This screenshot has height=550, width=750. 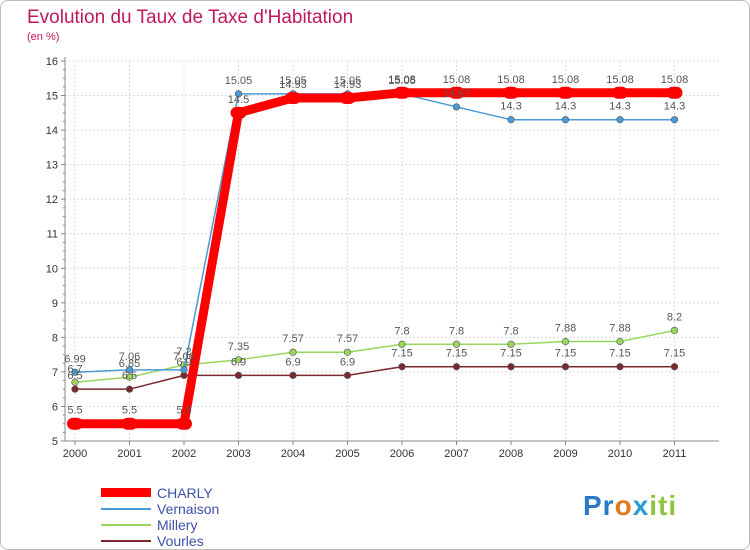 What do you see at coordinates (402, 454) in the screenshot?
I see `x-tick-label: 2006` at bounding box center [402, 454].